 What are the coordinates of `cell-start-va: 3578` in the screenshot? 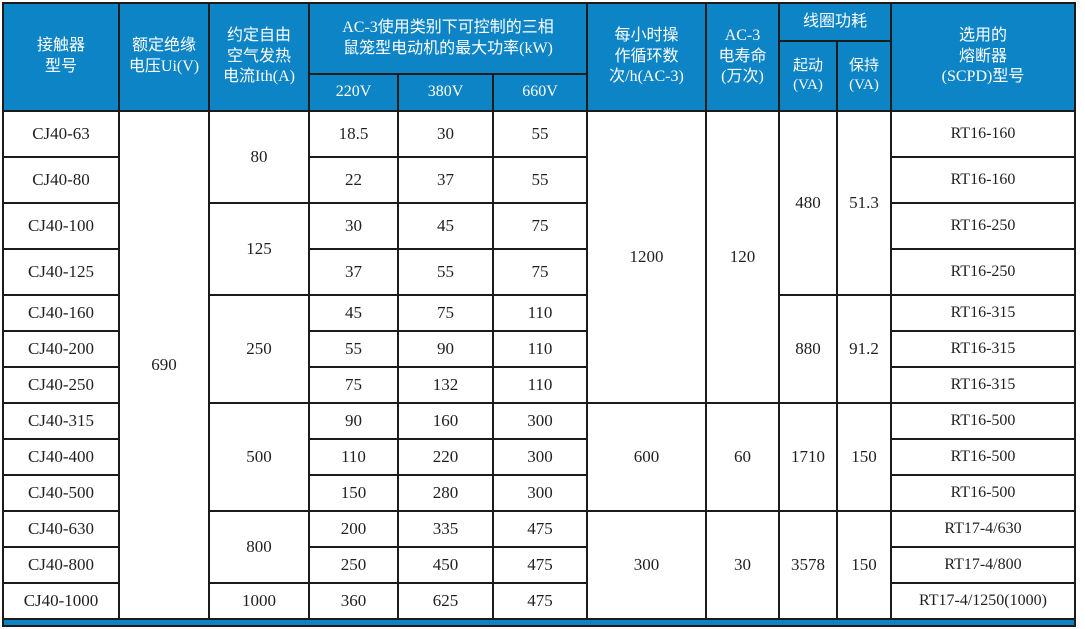 It's located at (808, 565).